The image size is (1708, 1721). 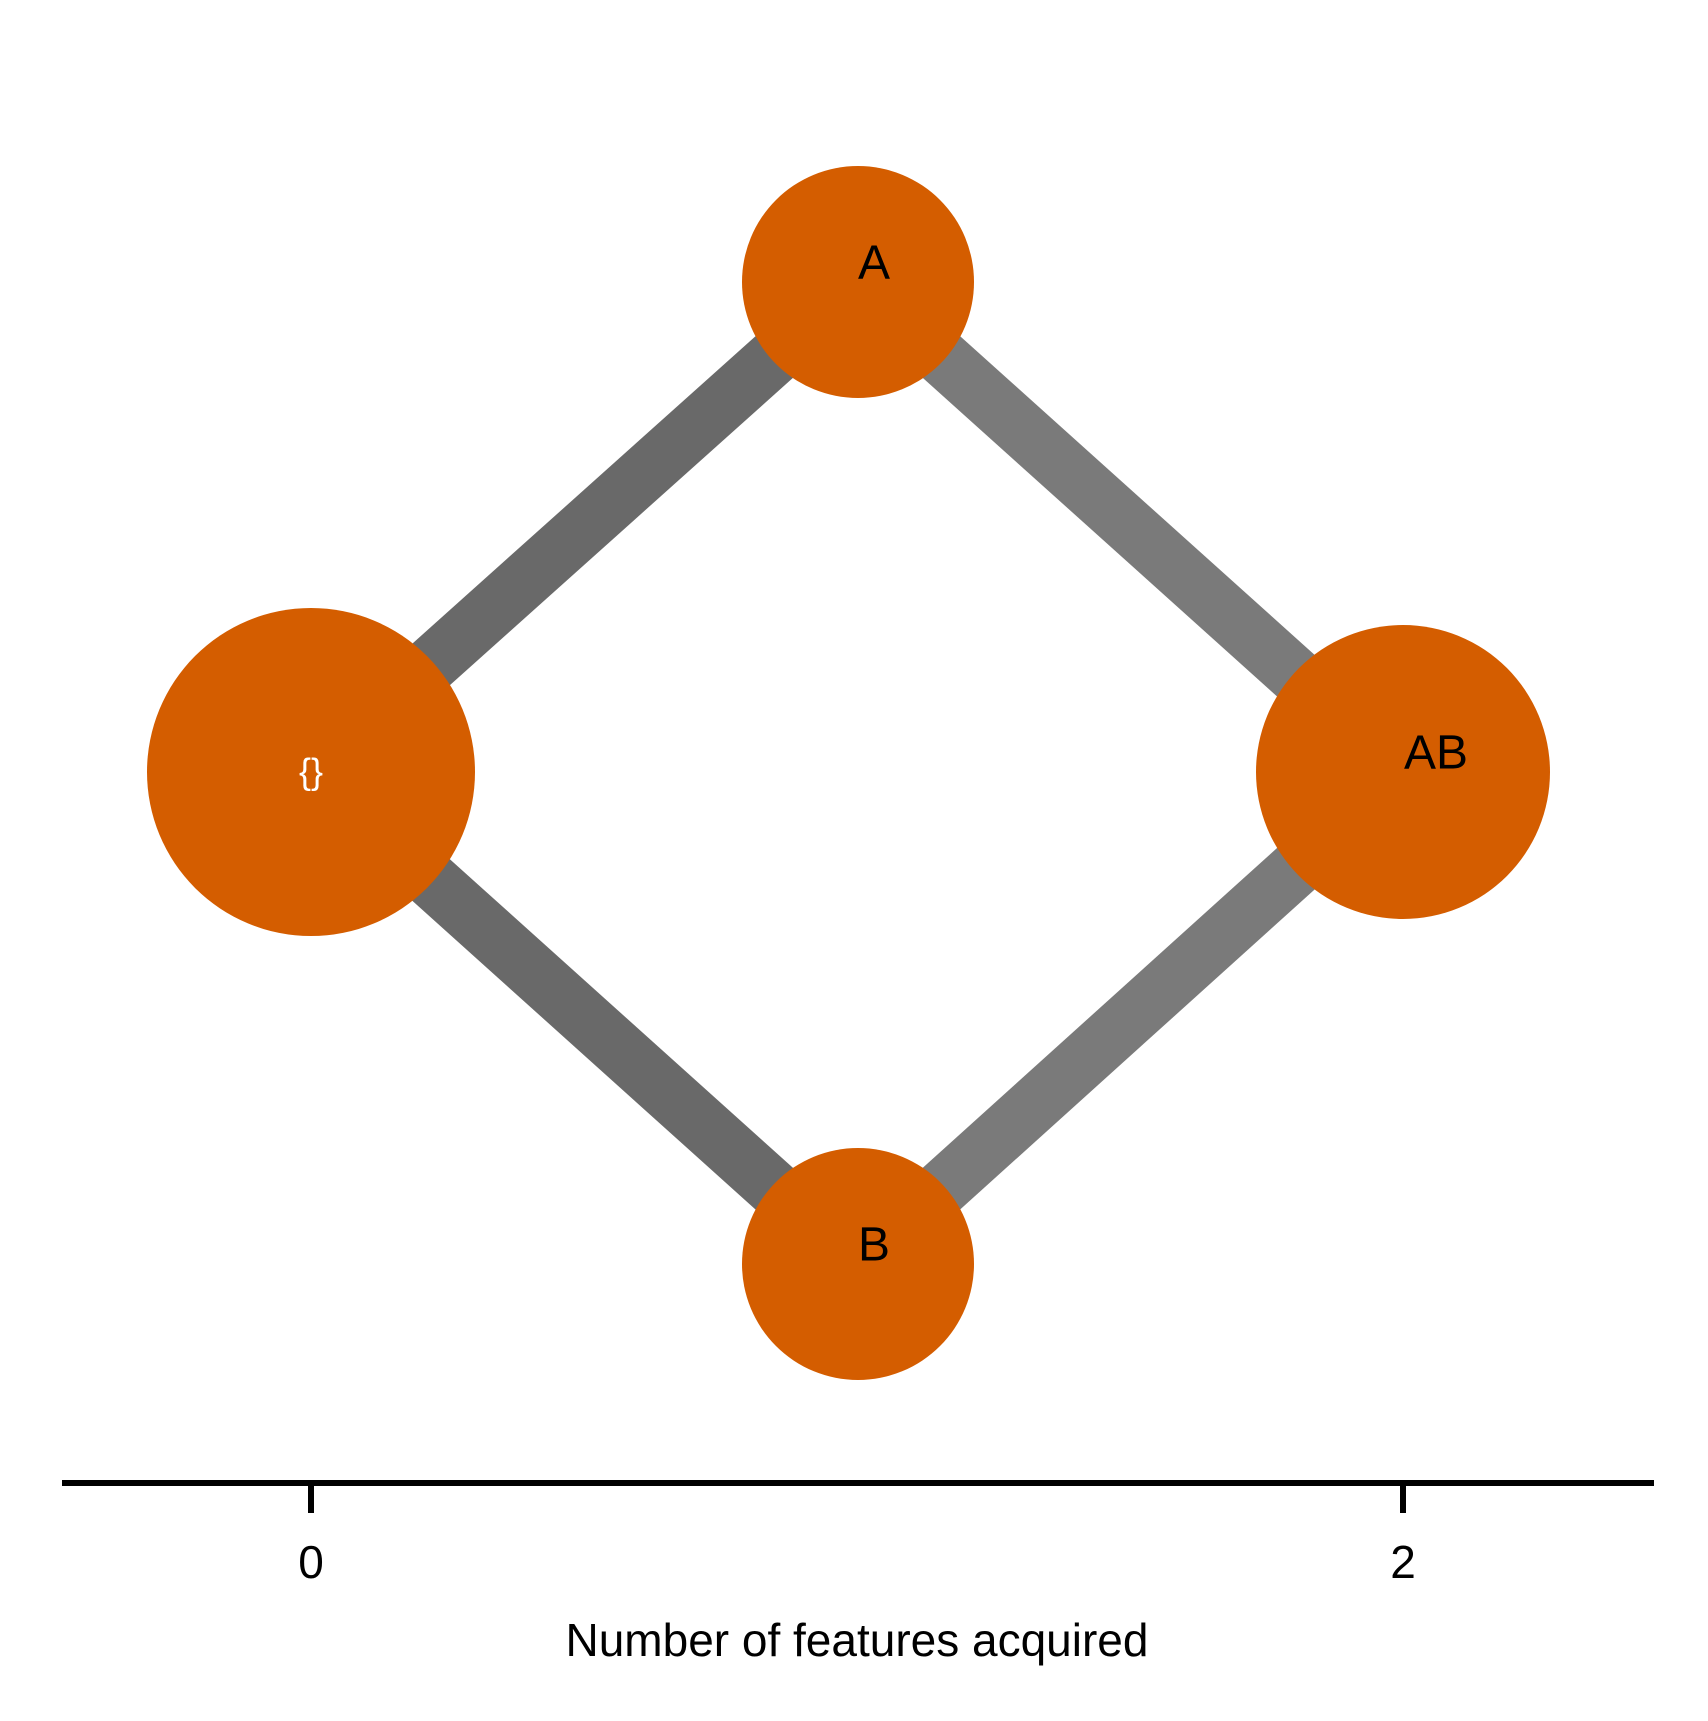 What do you see at coordinates (874, 1245) in the screenshot?
I see `node-label-b: B` at bounding box center [874, 1245].